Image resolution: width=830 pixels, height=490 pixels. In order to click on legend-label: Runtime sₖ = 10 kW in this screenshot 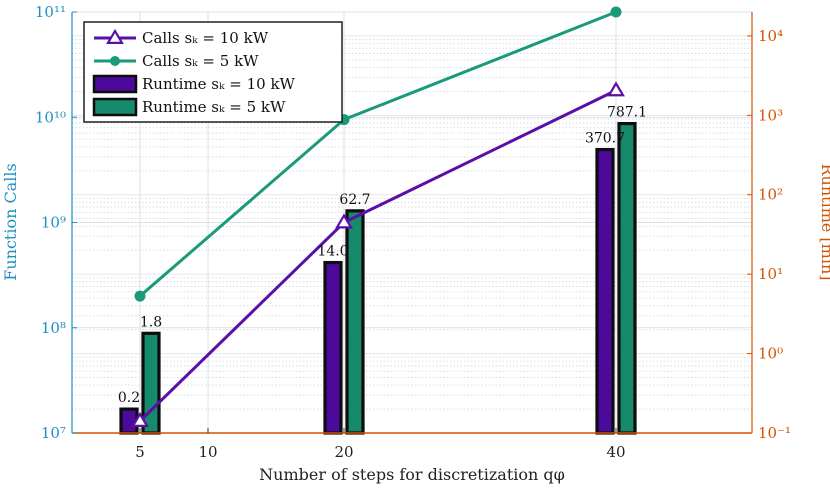, I will do `click(219, 84)`.